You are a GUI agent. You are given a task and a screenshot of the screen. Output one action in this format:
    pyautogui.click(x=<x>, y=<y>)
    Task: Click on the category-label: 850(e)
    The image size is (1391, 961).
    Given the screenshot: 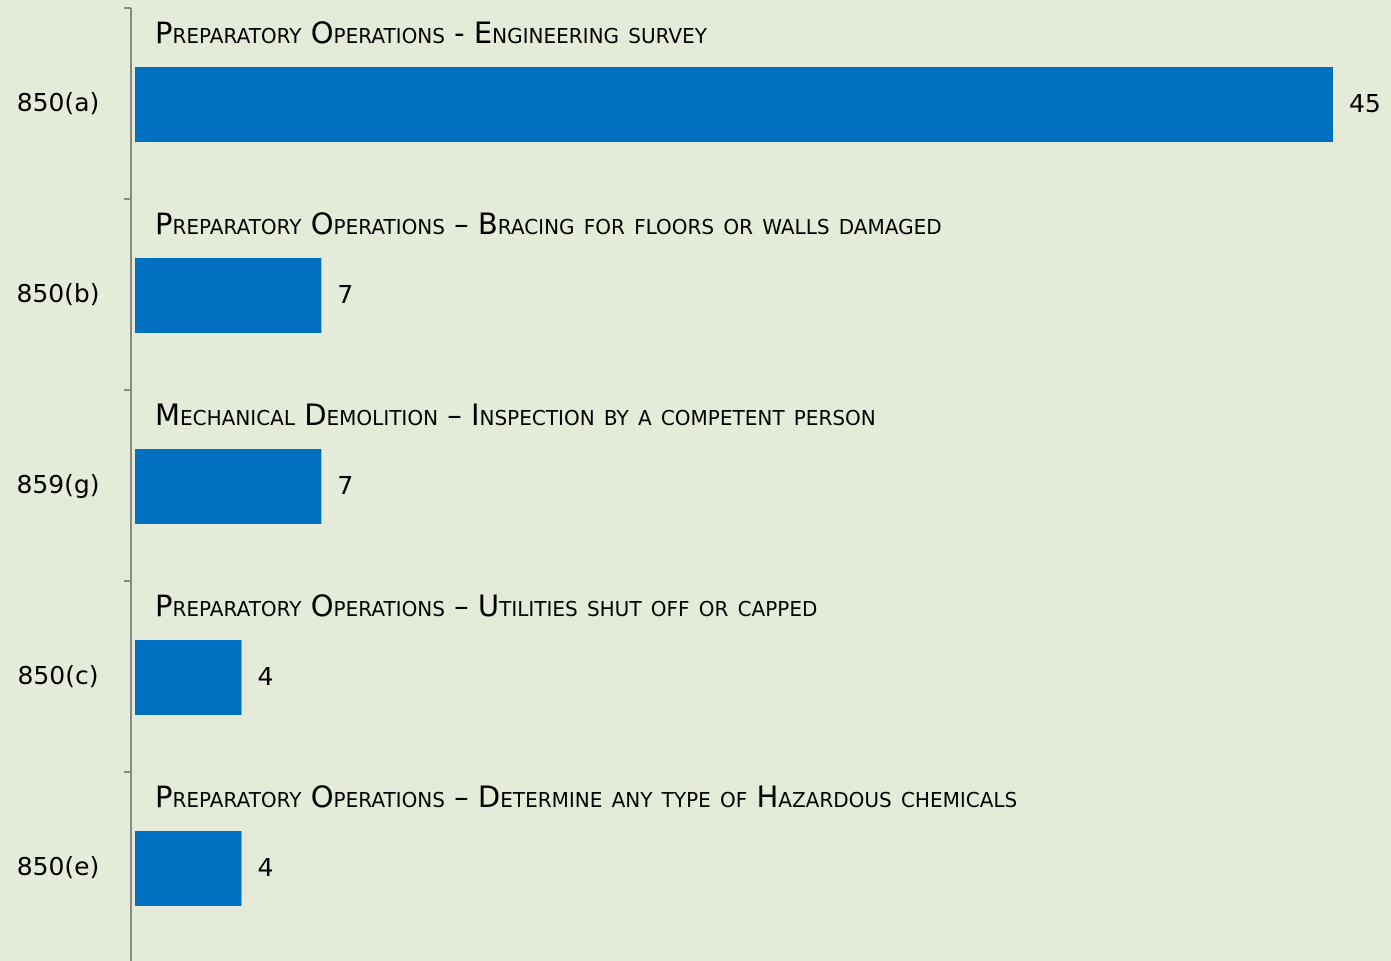 What is the action you would take?
    pyautogui.click(x=58, y=866)
    